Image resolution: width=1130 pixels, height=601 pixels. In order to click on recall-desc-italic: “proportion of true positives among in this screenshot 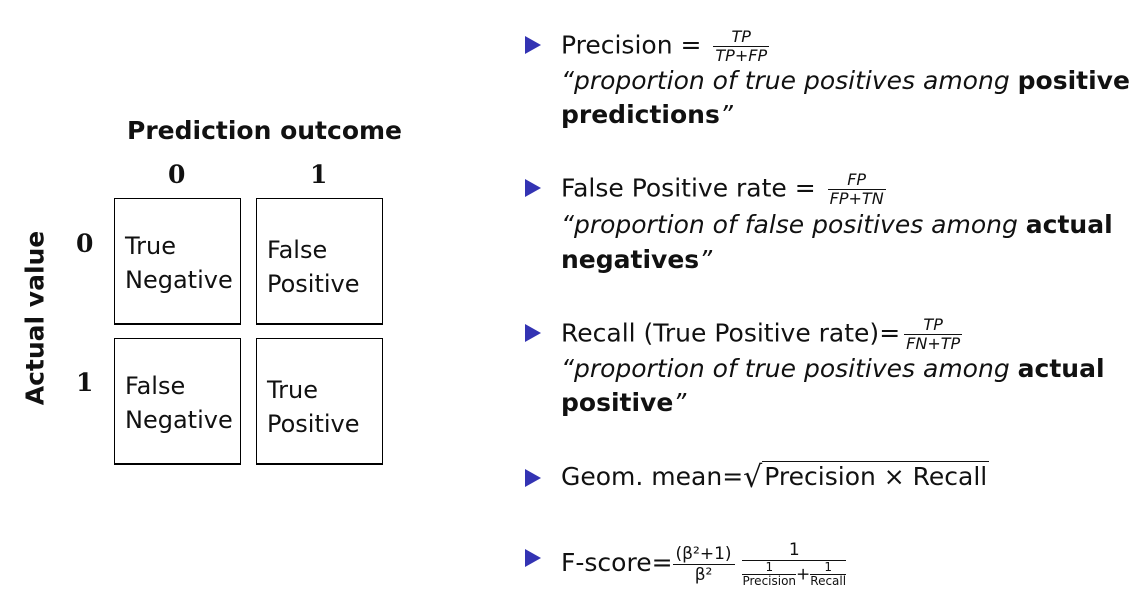, I will do `click(789, 368)`.